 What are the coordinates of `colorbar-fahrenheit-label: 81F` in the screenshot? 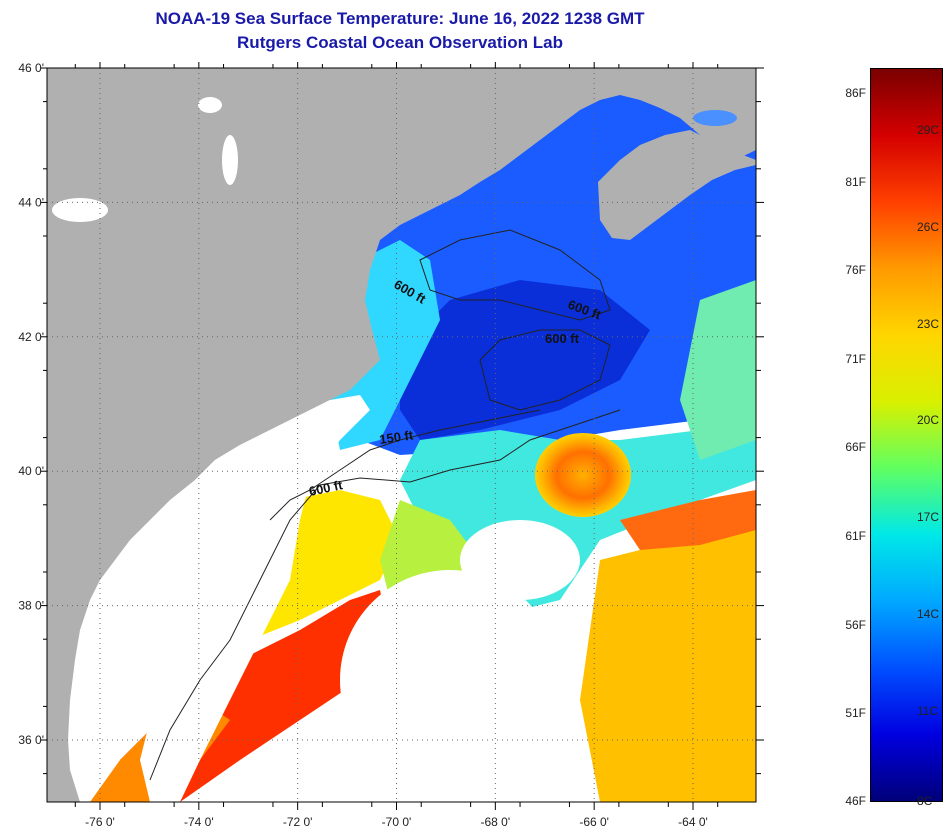 It's located at (855, 181).